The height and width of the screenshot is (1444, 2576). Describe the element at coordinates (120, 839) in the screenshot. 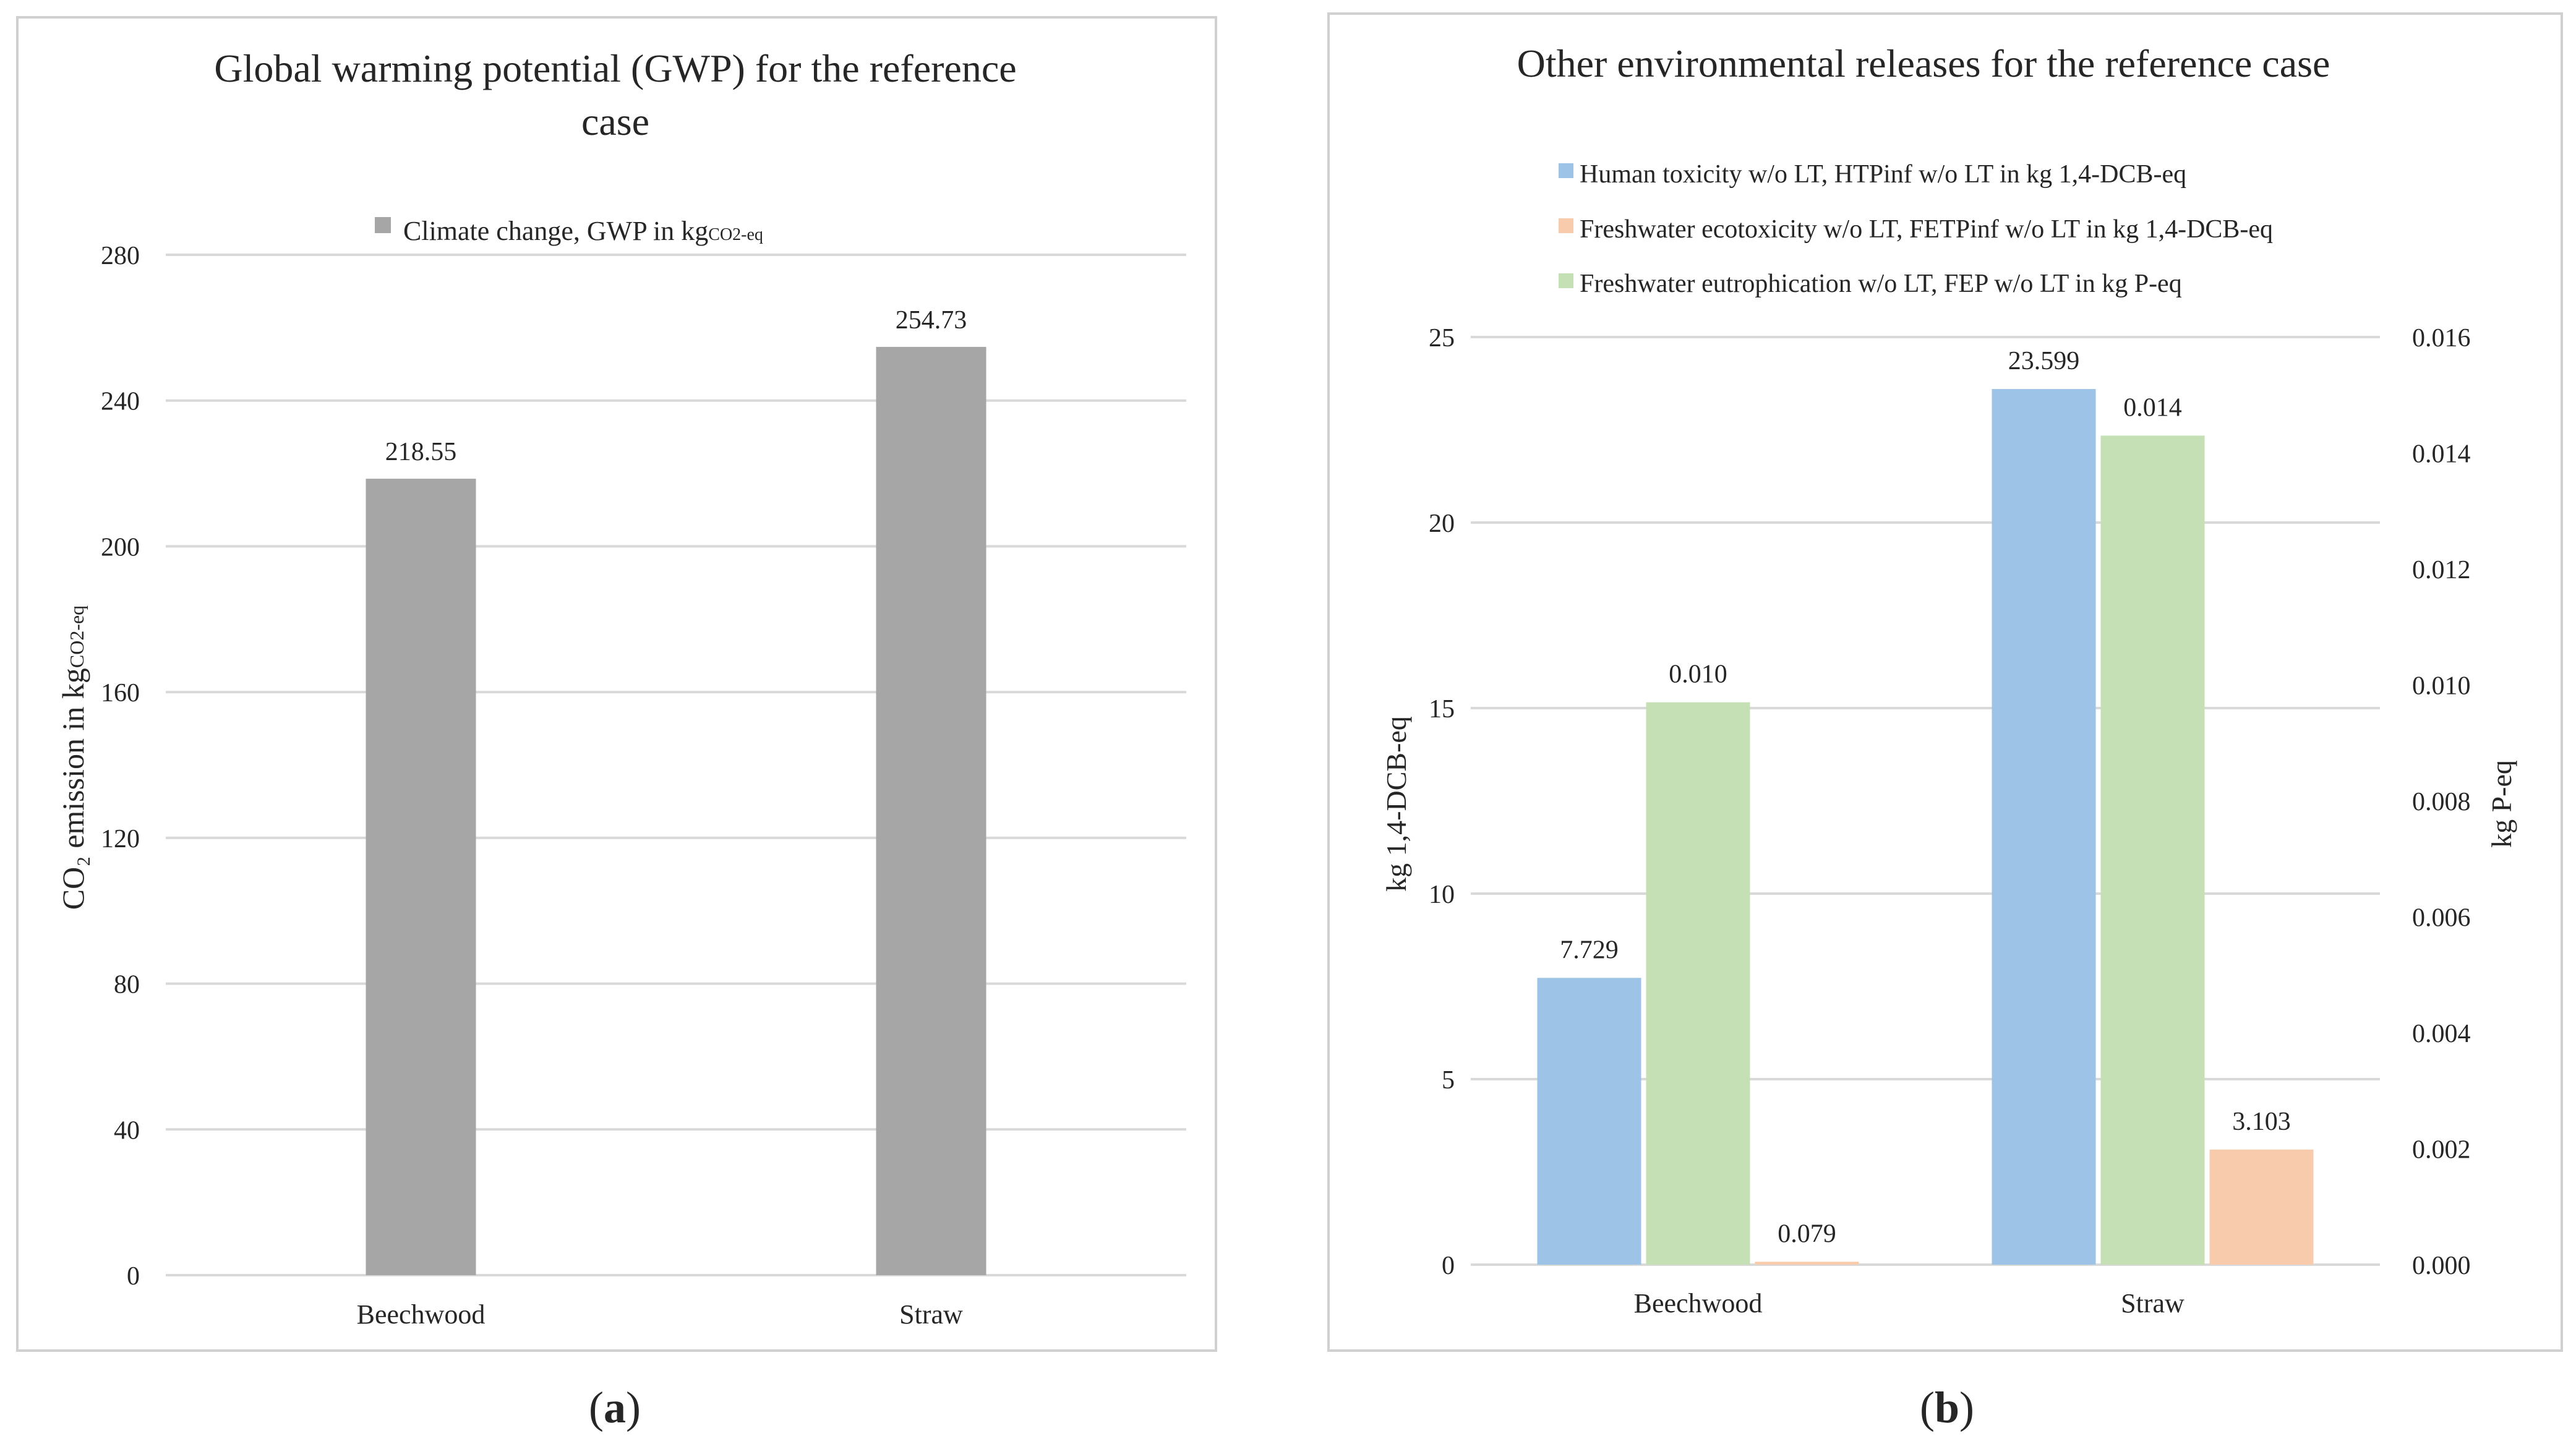

I see `y-tick-120: 120` at that location.